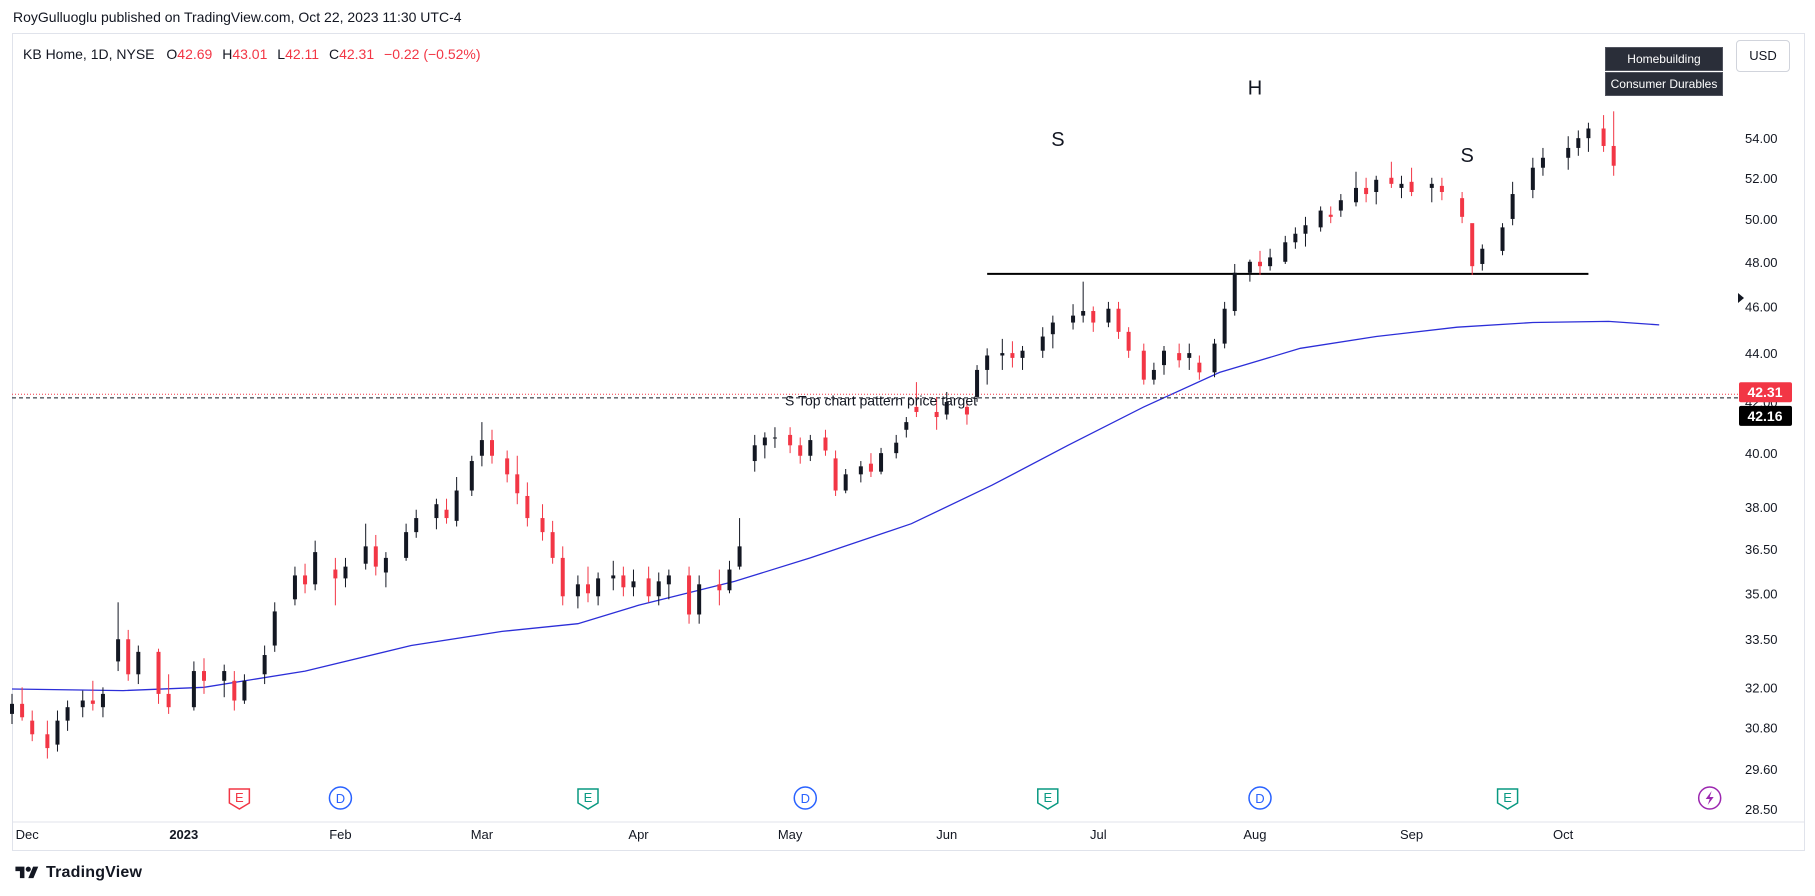 The height and width of the screenshot is (896, 1815). What do you see at coordinates (1761, 178) in the screenshot?
I see `price-tick-label: 52.00` at bounding box center [1761, 178].